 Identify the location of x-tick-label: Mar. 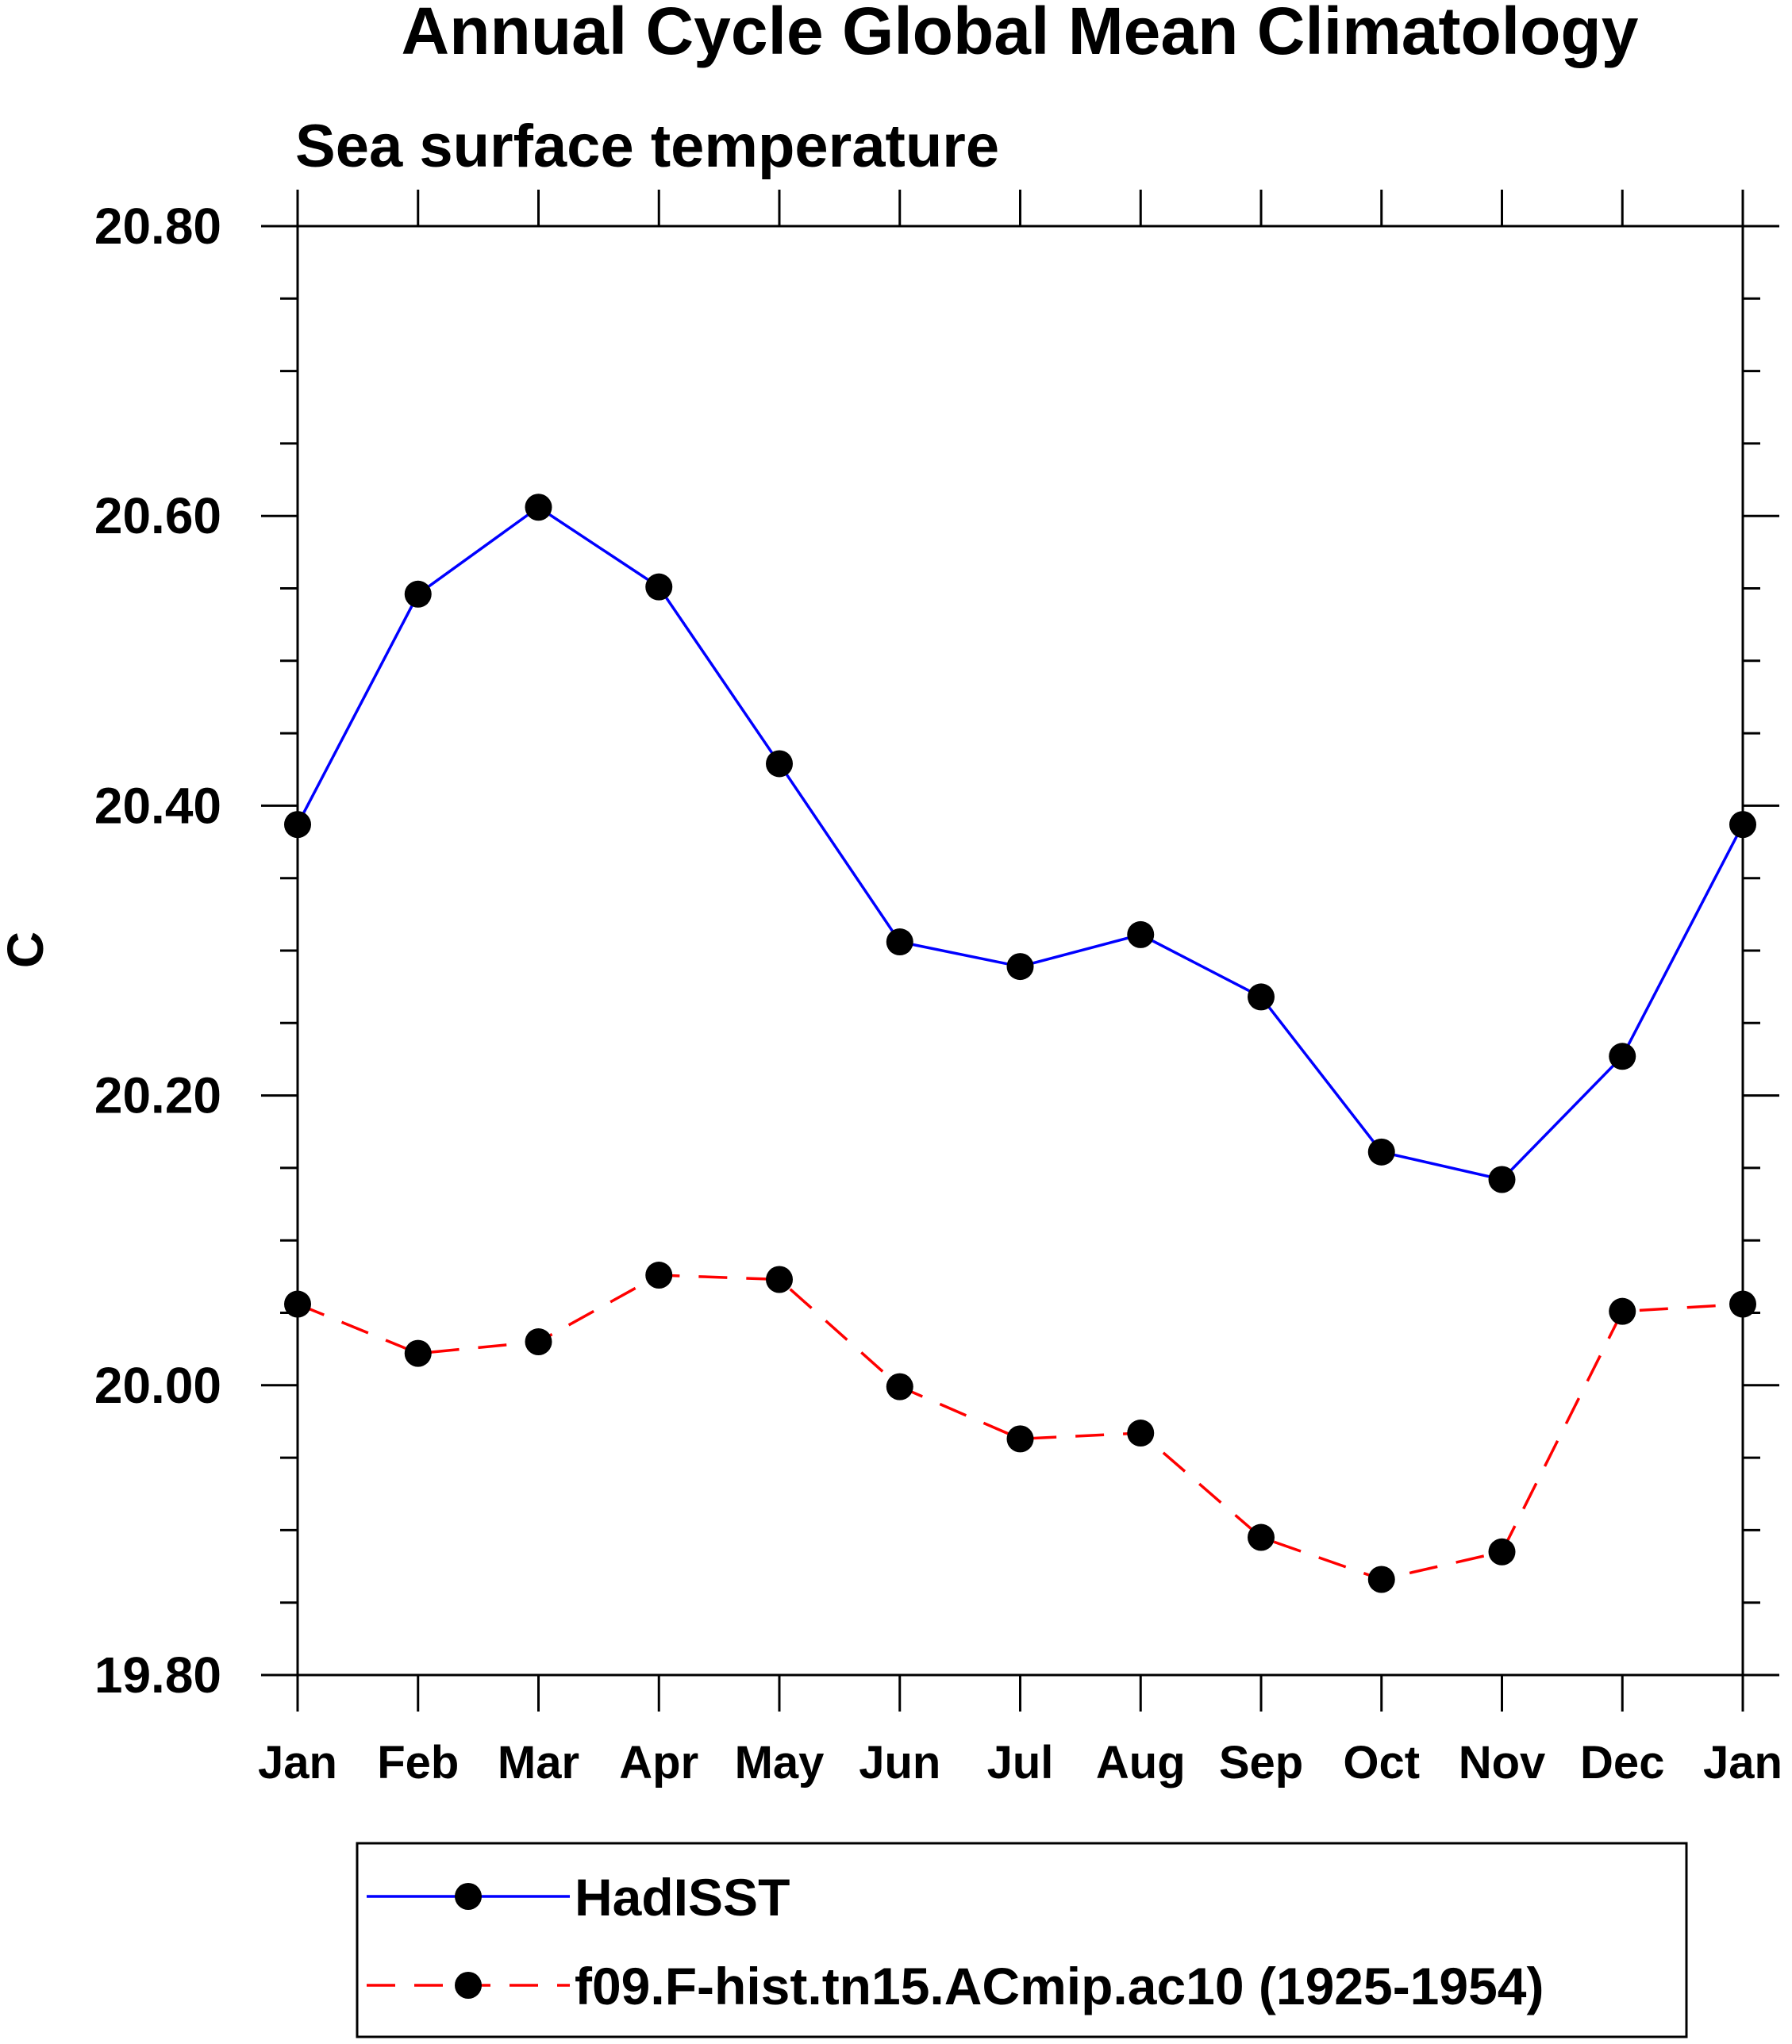
(538, 1762).